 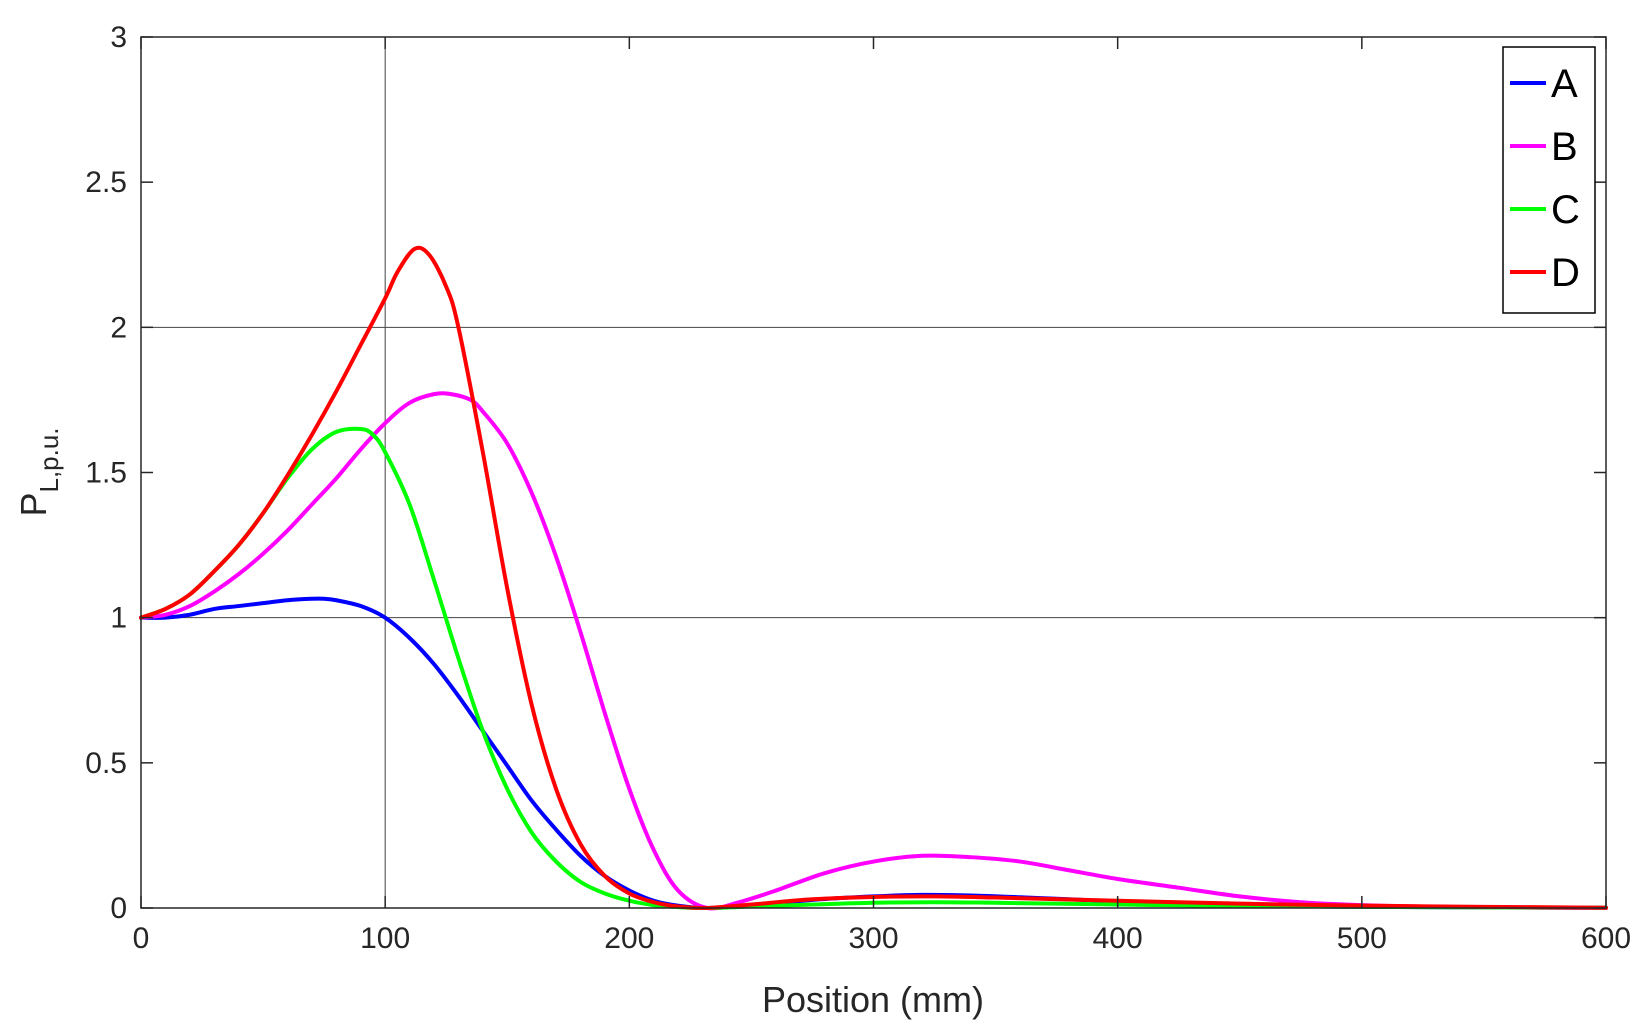 I want to click on y-tick-label: 2, so click(x=118, y=327).